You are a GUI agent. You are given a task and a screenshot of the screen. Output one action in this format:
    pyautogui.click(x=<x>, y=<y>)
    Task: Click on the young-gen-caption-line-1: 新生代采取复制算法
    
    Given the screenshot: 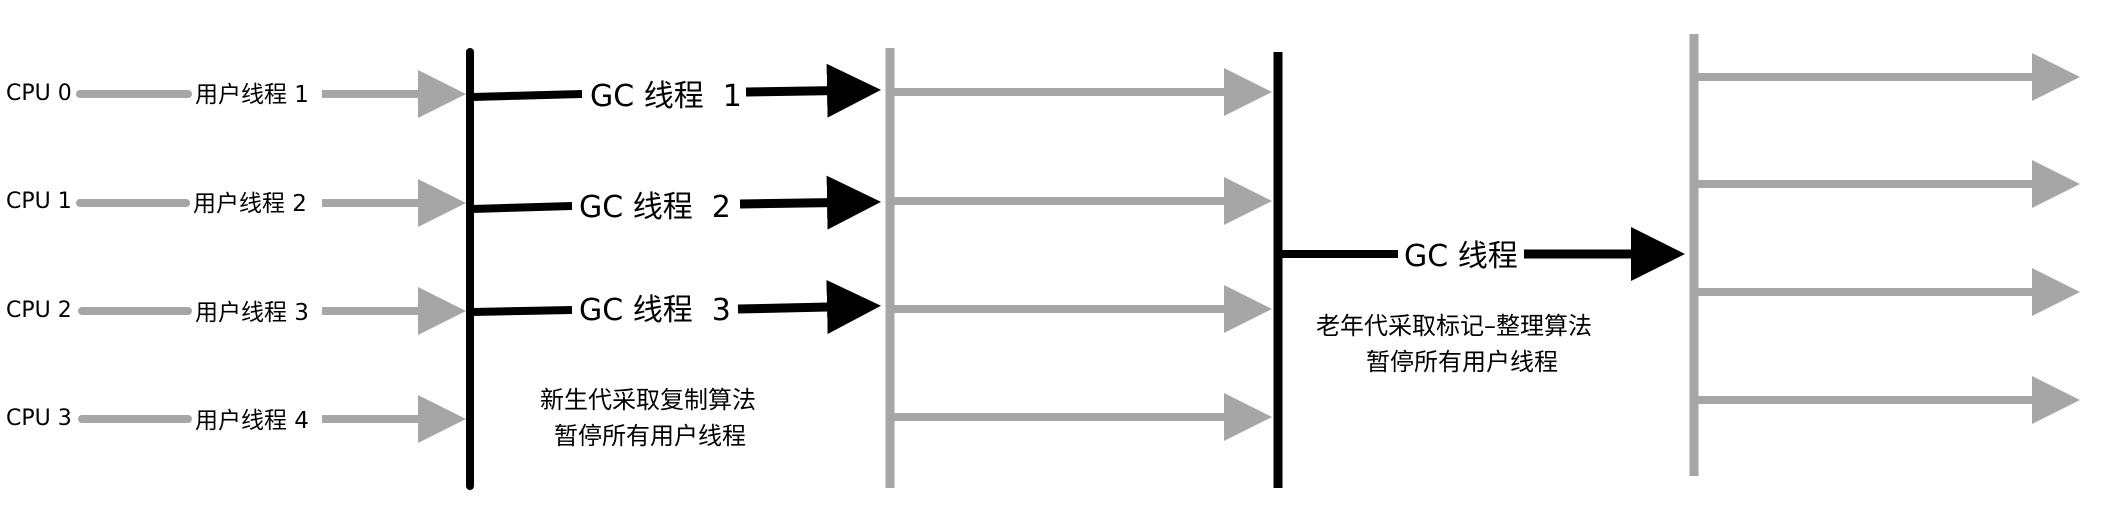 What is the action you would take?
    pyautogui.click(x=648, y=400)
    